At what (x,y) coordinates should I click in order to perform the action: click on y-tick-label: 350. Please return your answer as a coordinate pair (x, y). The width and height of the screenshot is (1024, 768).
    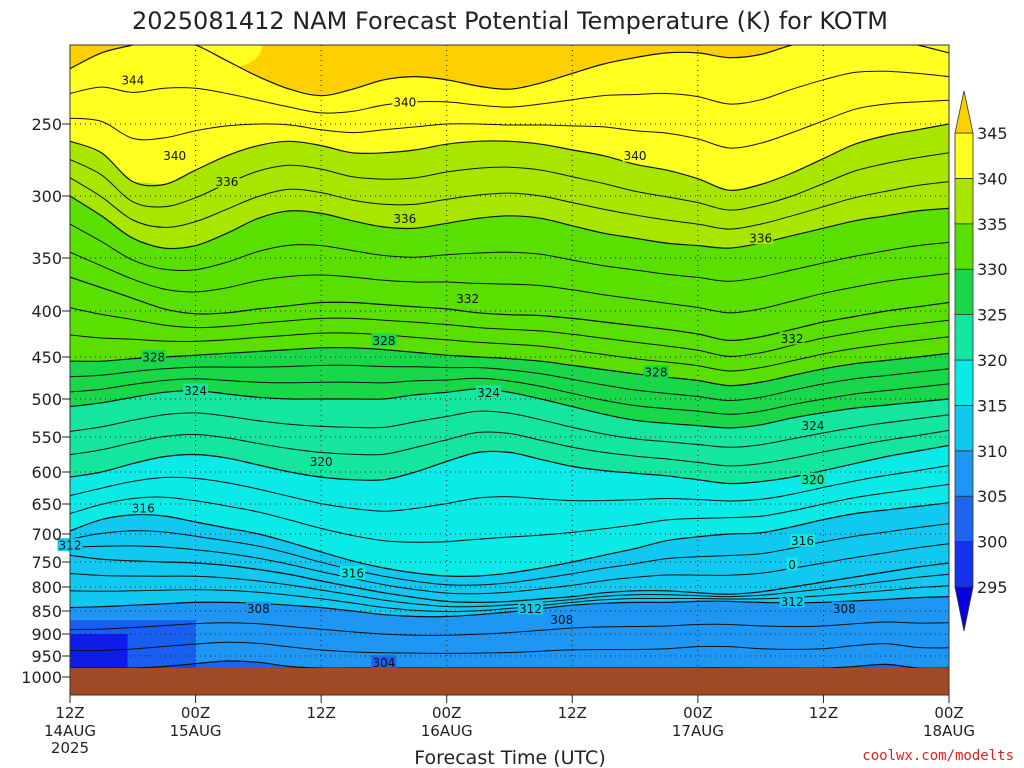
    Looking at the image, I should click on (46, 258).